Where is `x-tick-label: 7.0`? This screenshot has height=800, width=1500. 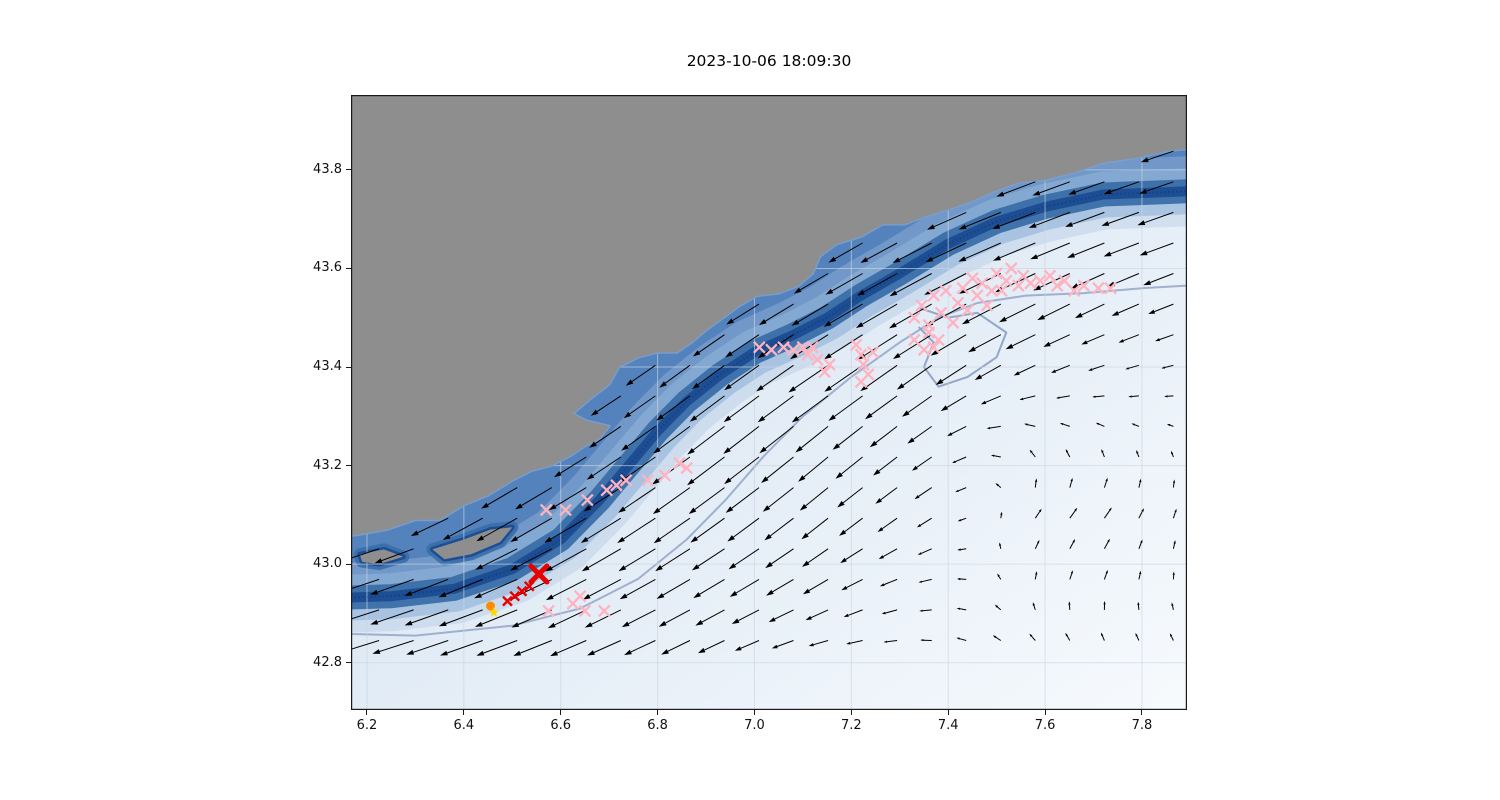 x-tick-label: 7.0 is located at coordinates (754, 725).